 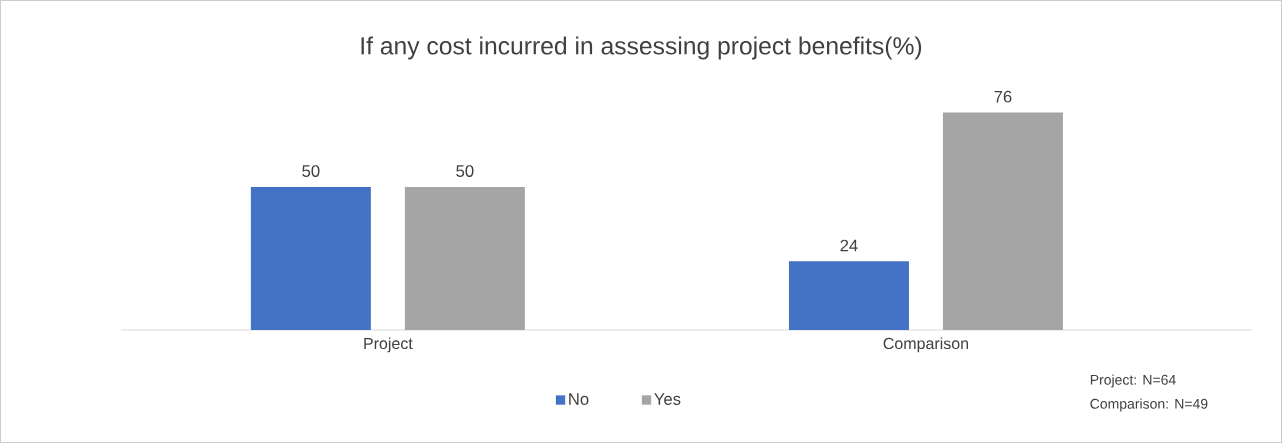 What do you see at coordinates (641, 48) in the screenshot?
I see `chart-title: If any cost incurred in assessing project benefits(%)` at bounding box center [641, 48].